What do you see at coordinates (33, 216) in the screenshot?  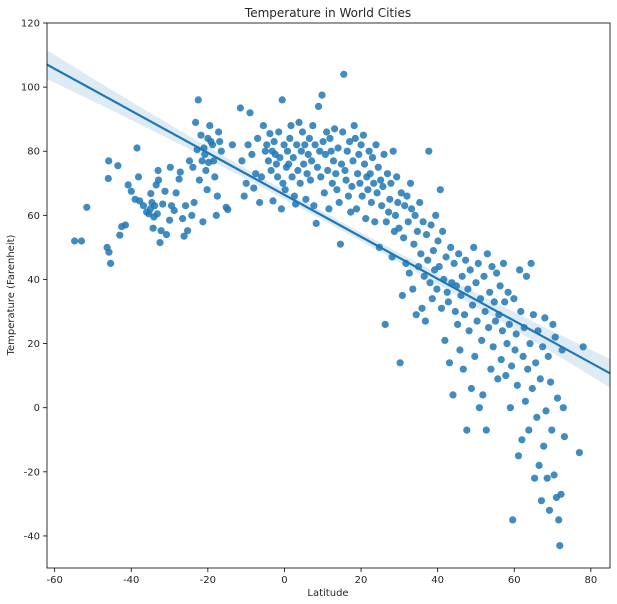 I see `y-tick-label: 60` at bounding box center [33, 216].